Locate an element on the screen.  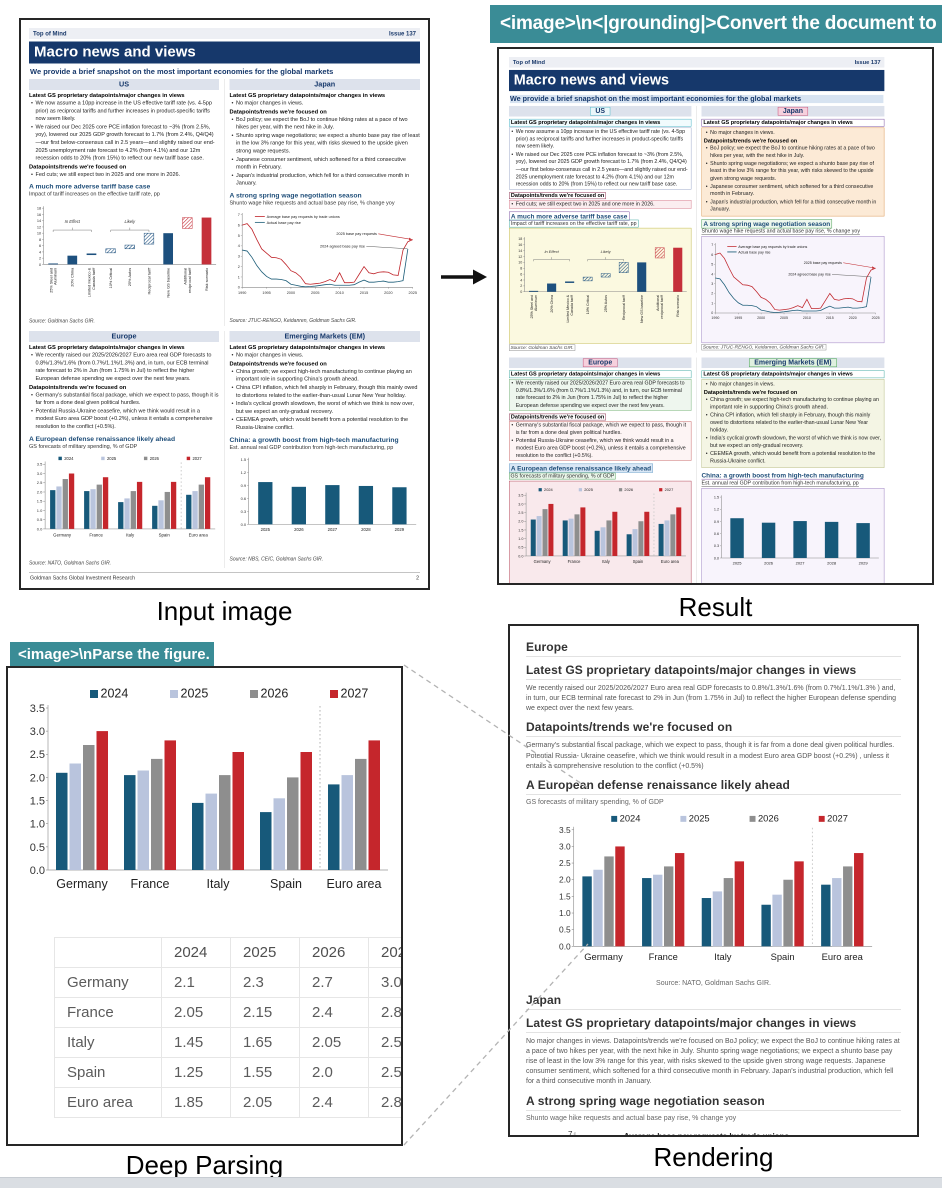
parse-prompt-banner: <image>\nParse the figure. is located at coordinates (112, 654).